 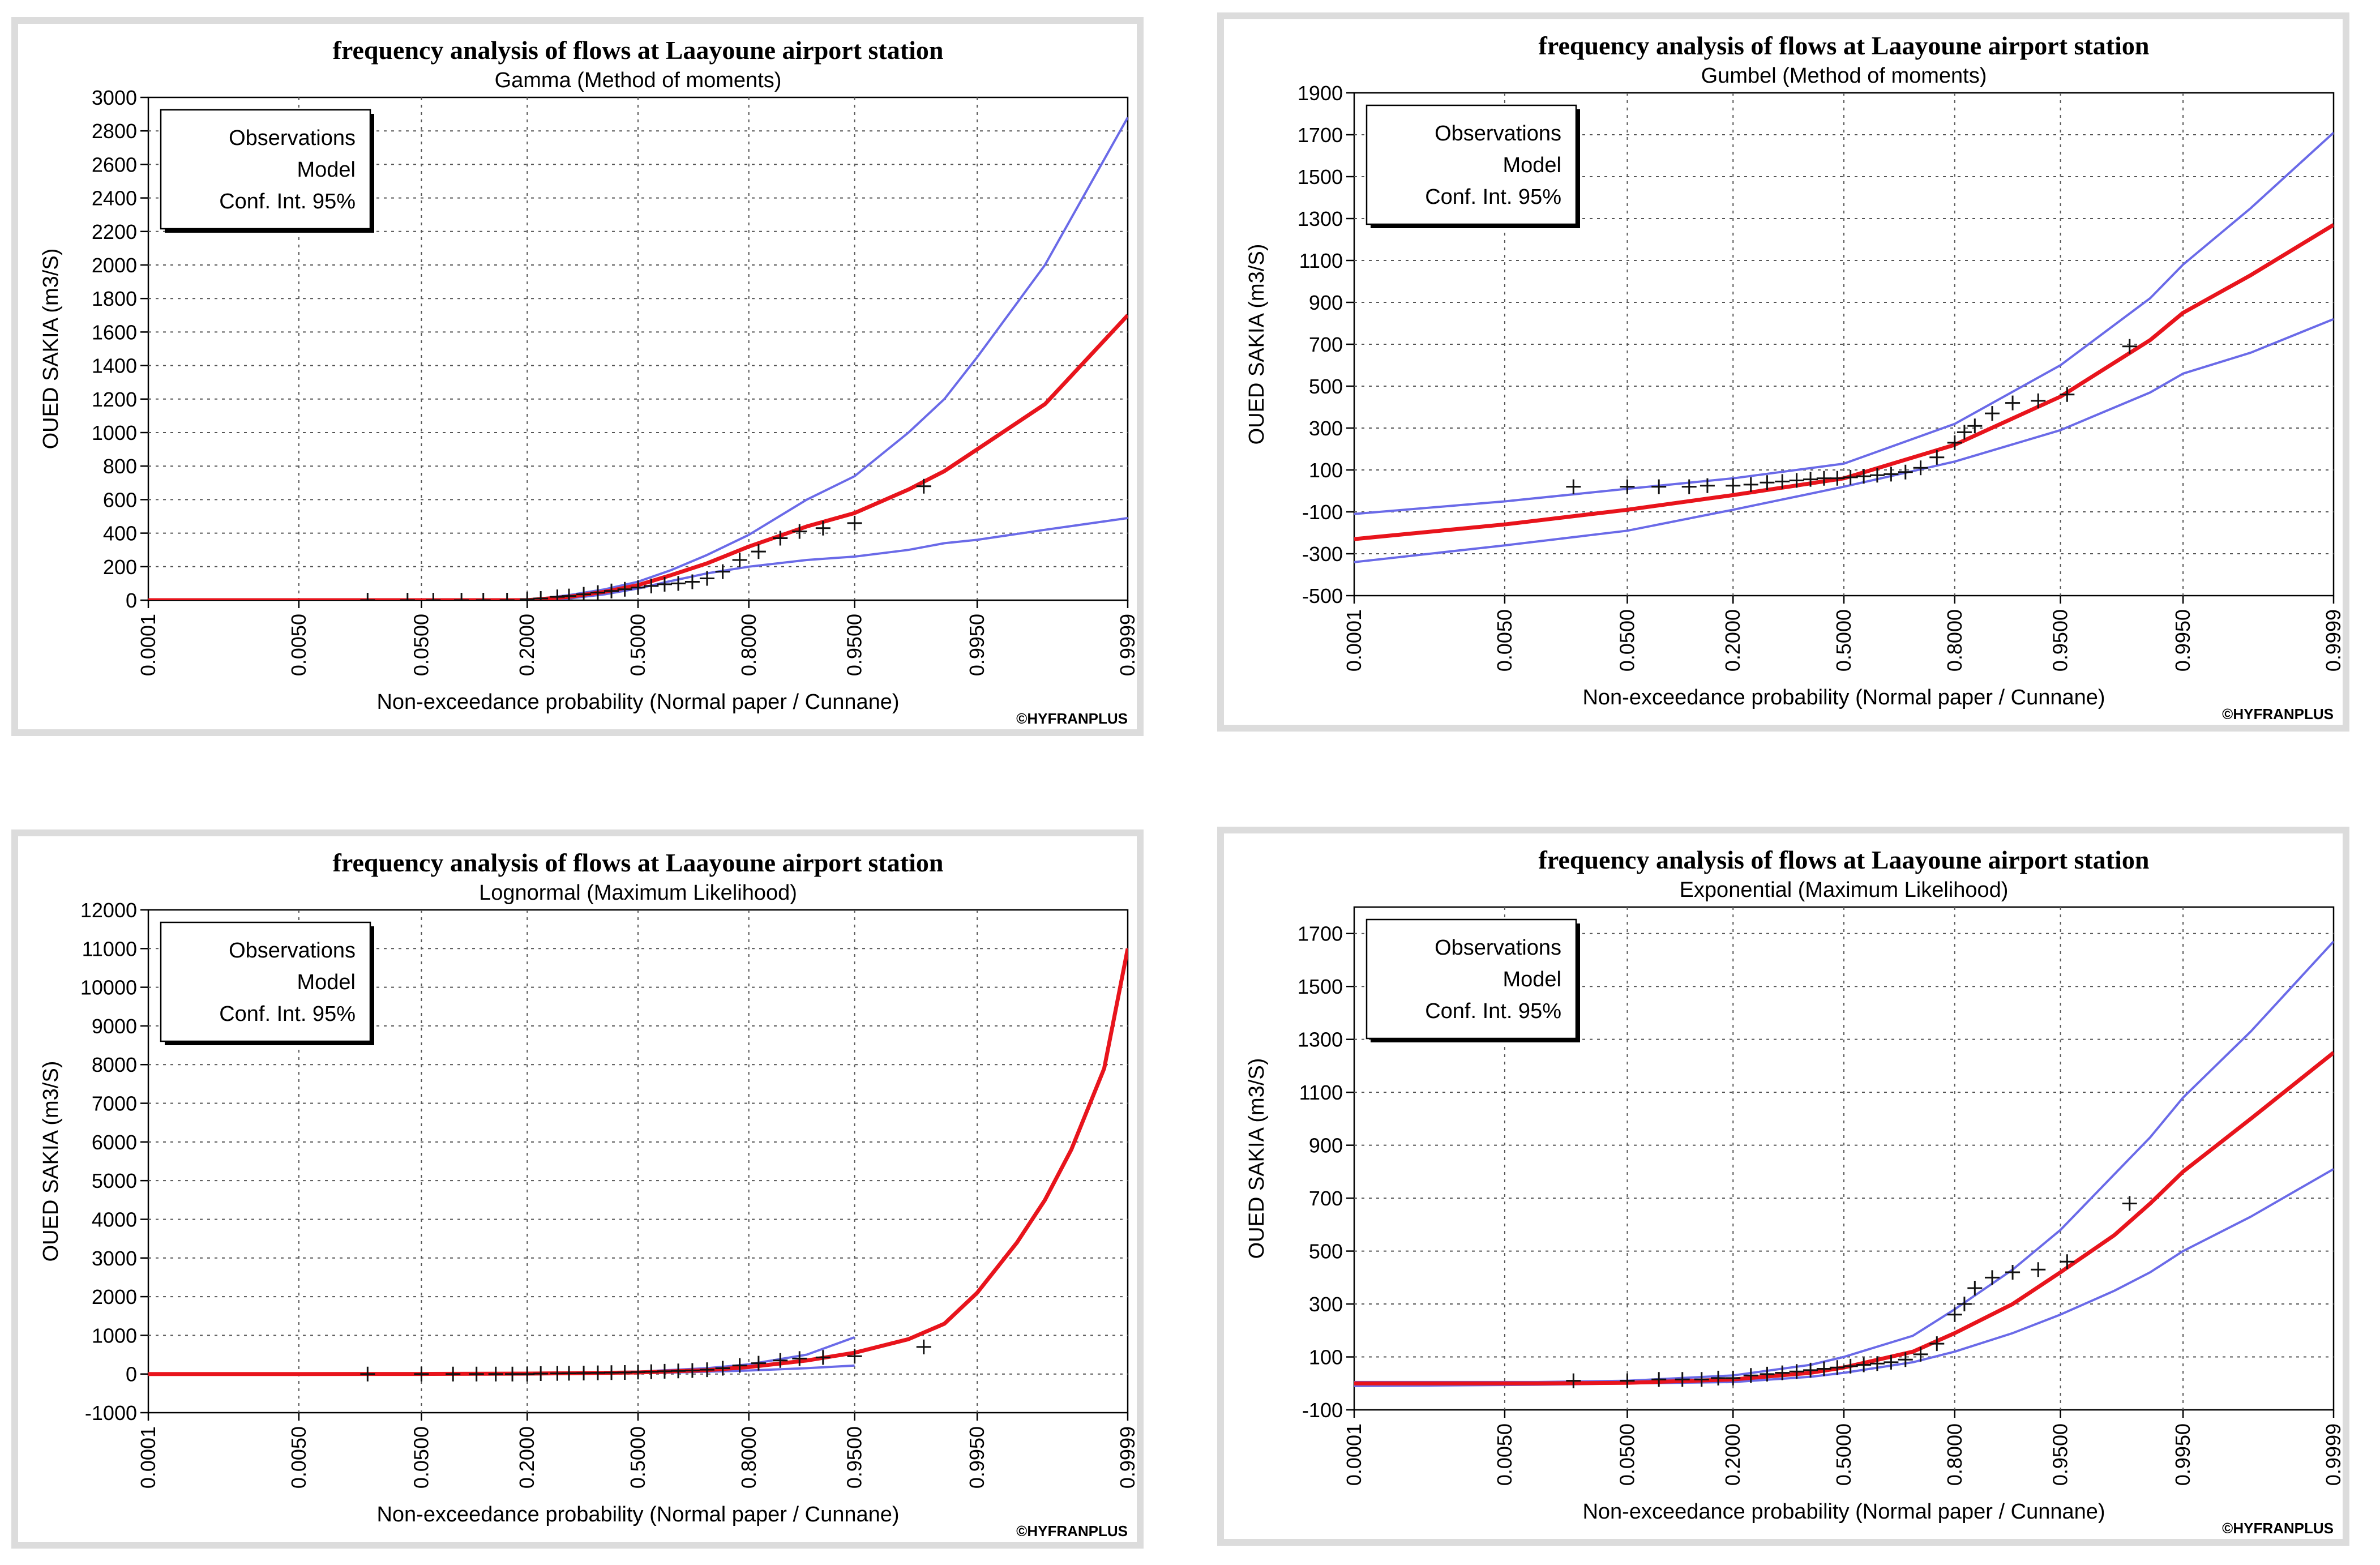 What do you see at coordinates (114, 1336) in the screenshot?
I see `y-tick-label: 1000` at bounding box center [114, 1336].